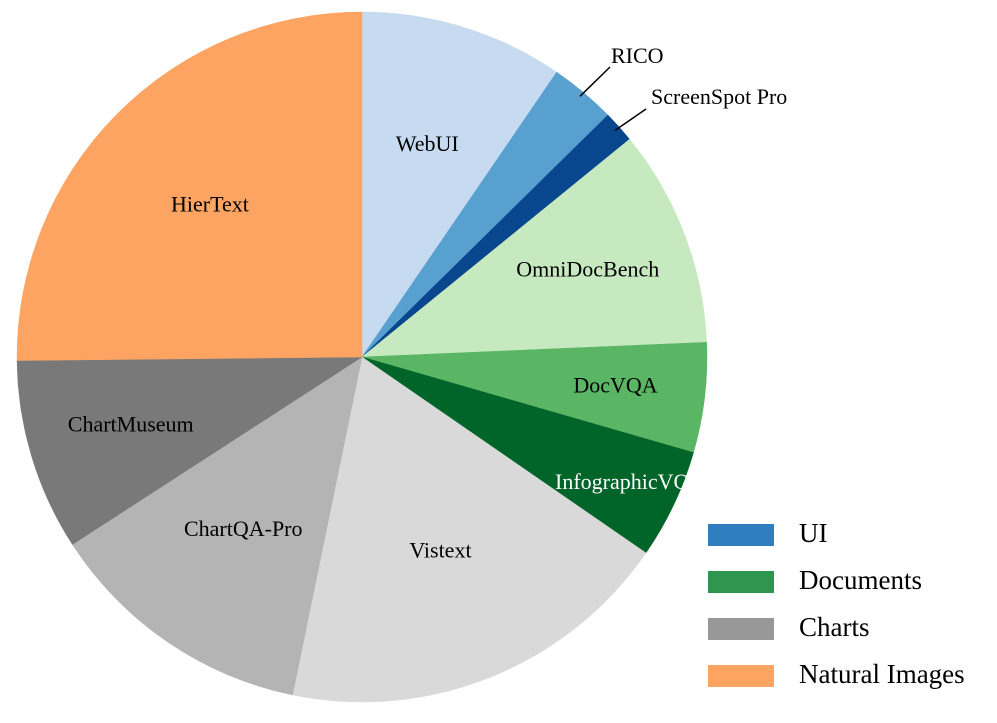 This screenshot has width=997, height=723. Describe the element at coordinates (587, 268) in the screenshot. I see `slice-label-omnidocbench: OmniDocBench` at that location.